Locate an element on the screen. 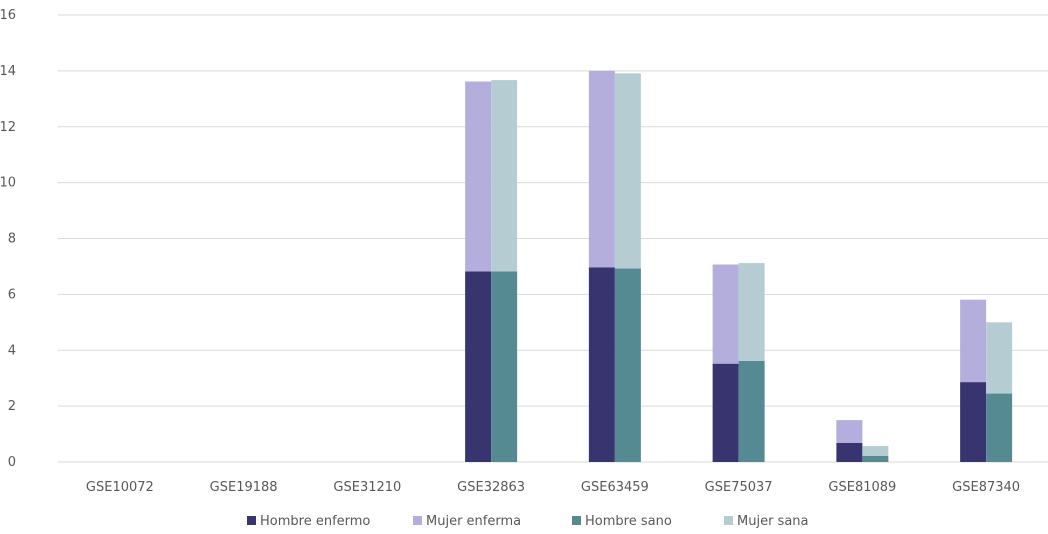 This screenshot has width=1048, height=534. bar-mujer-enferma-gse87340 is located at coordinates (973, 341).